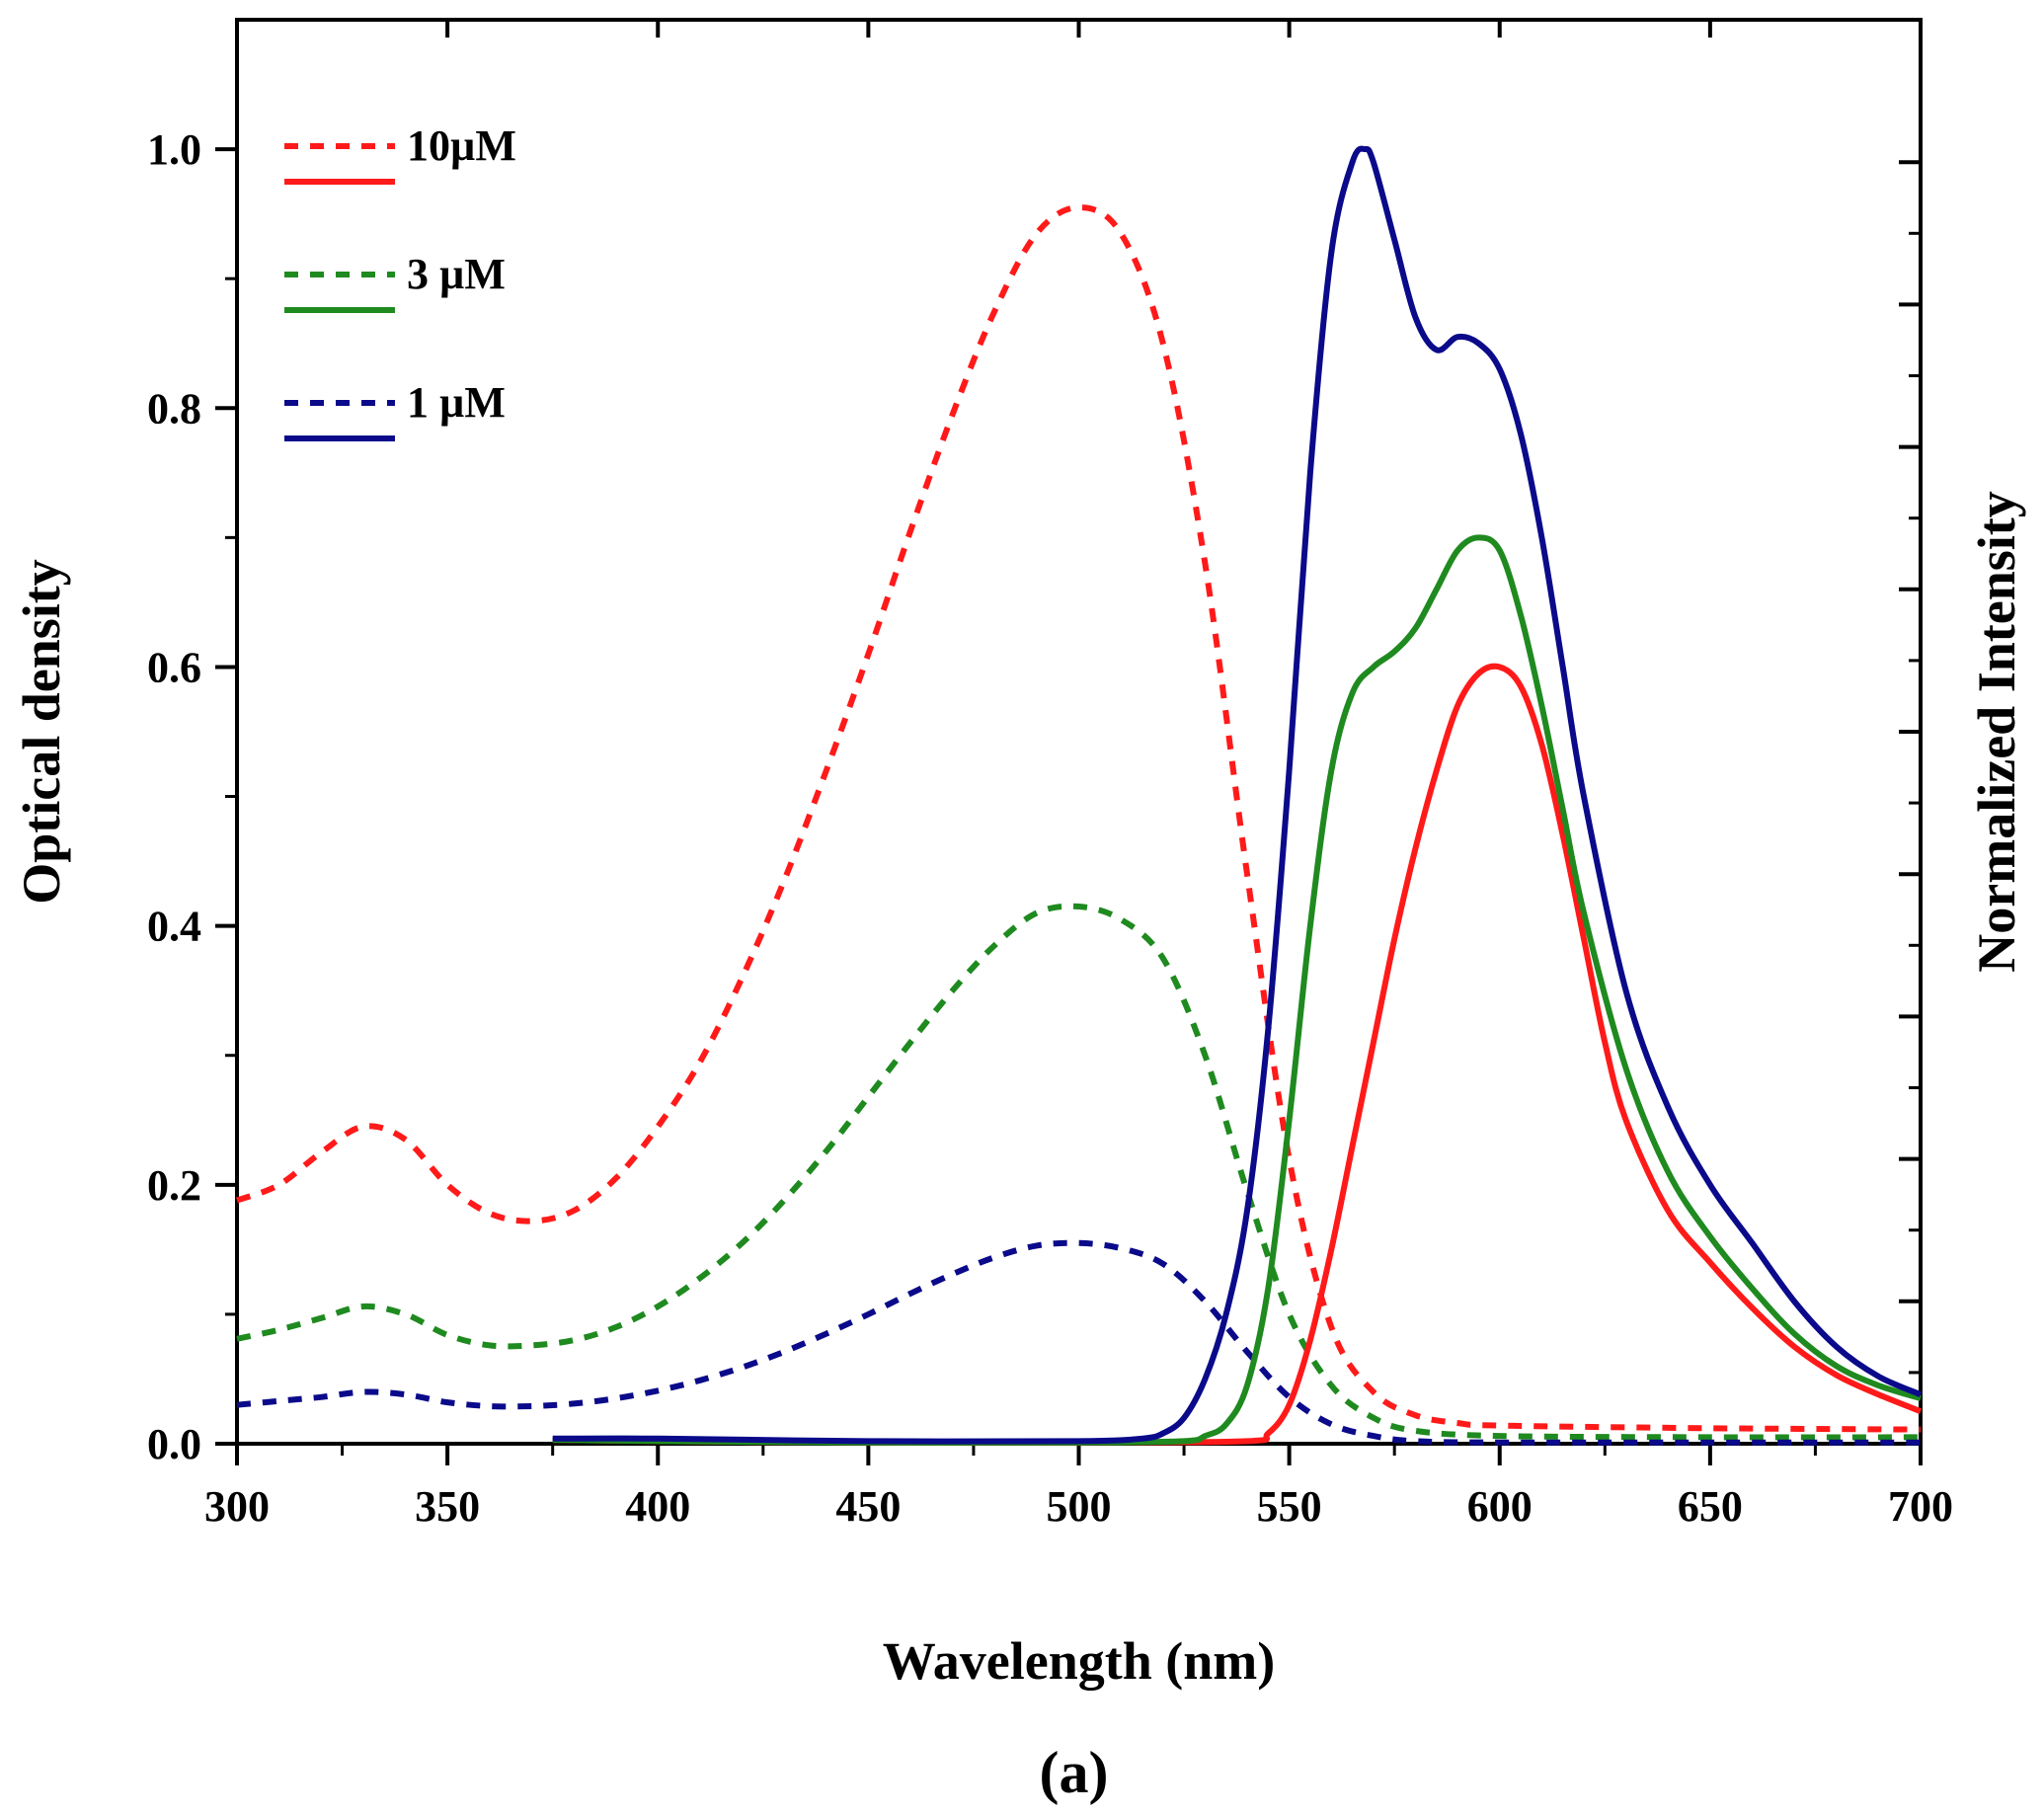  Describe the element at coordinates (1910, 768) in the screenshot. I see `y2-axis` at that location.